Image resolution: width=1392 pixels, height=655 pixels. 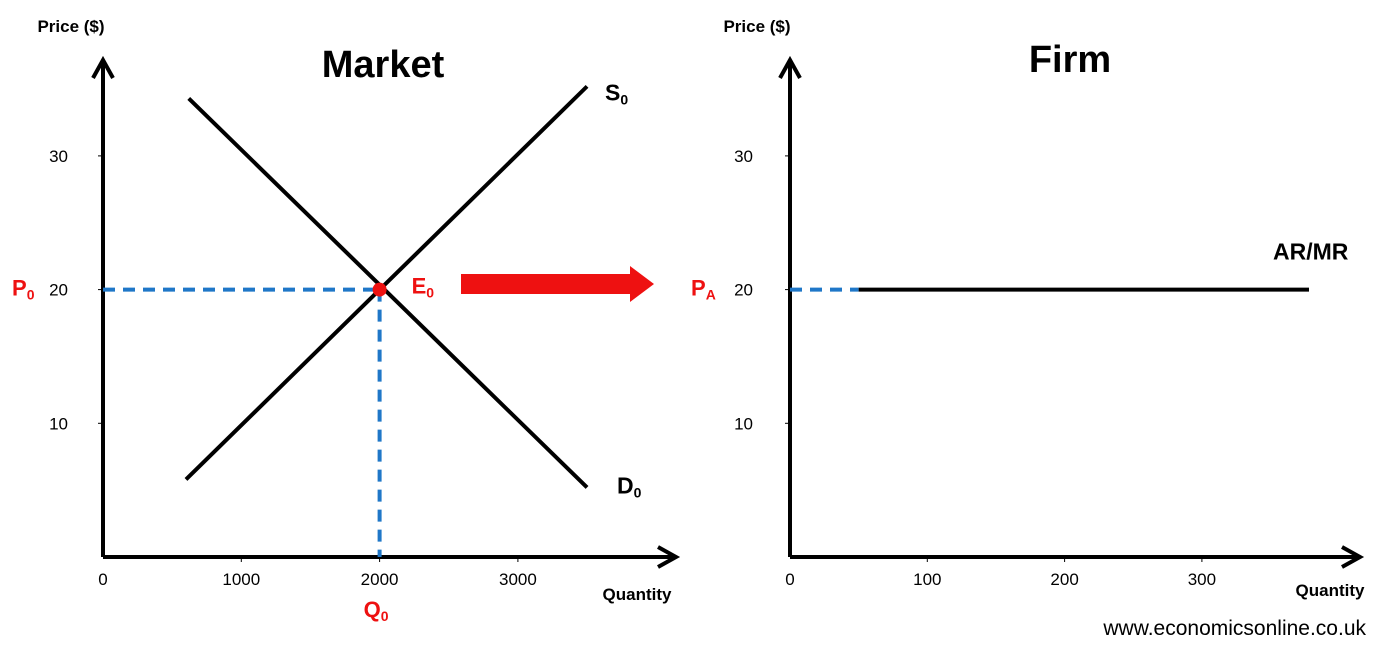 I want to click on market-y-tick-30: 30, so click(x=58, y=156).